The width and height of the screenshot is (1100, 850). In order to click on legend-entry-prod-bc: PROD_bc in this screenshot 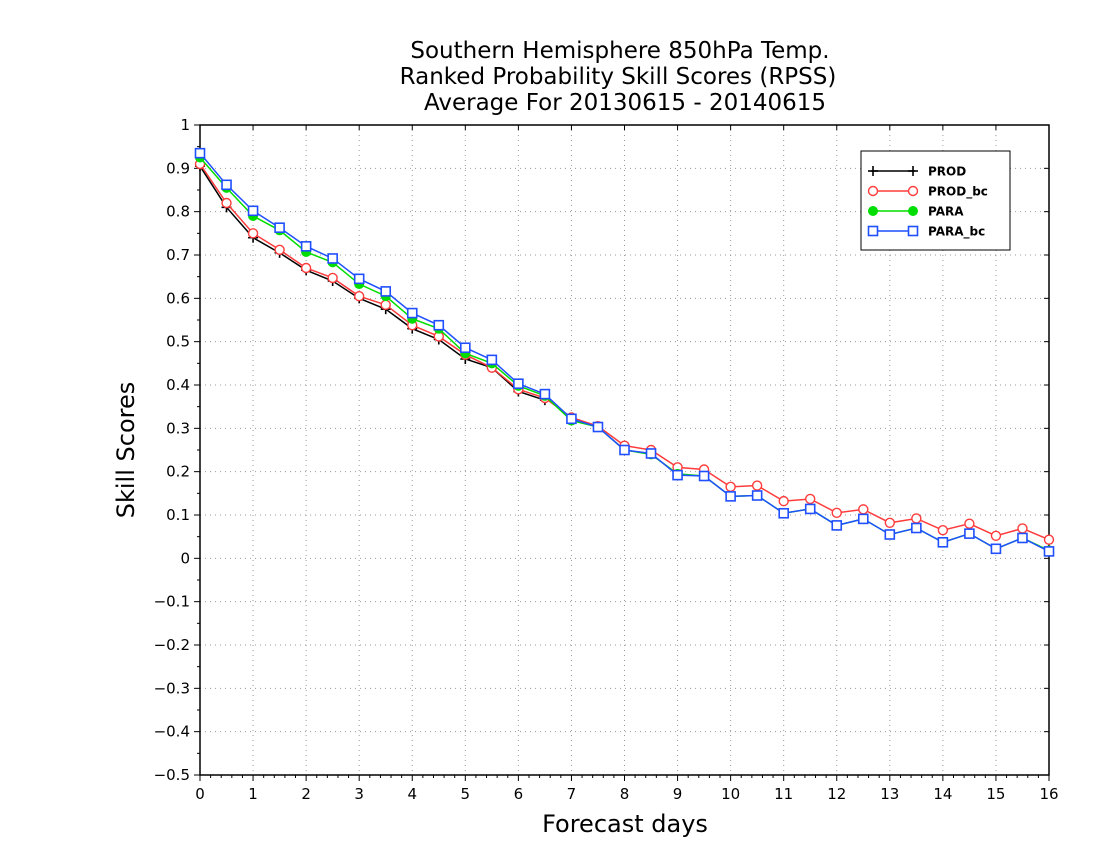, I will do `click(927, 192)`.